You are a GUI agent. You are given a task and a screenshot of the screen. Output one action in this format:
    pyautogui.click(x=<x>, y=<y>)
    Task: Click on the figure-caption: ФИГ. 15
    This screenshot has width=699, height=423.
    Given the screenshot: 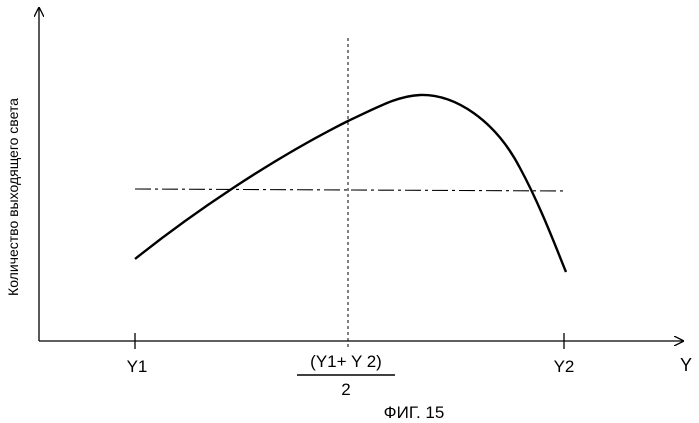 What is the action you would take?
    pyautogui.click(x=414, y=412)
    